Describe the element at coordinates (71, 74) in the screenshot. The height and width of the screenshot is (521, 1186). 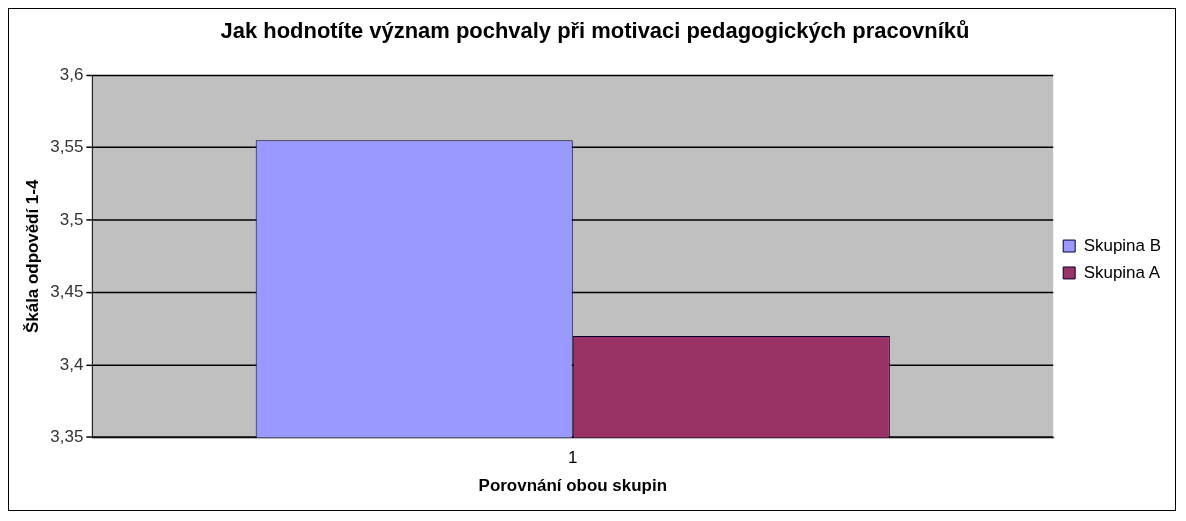
I see `y-tick-label: 3,6` at that location.